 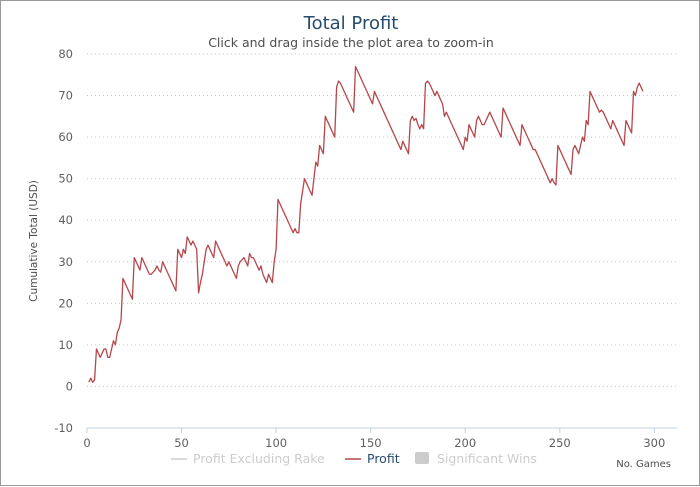 I want to click on legend-item-profit-excluding-rake: Profit Excluding Rake, so click(x=248, y=458).